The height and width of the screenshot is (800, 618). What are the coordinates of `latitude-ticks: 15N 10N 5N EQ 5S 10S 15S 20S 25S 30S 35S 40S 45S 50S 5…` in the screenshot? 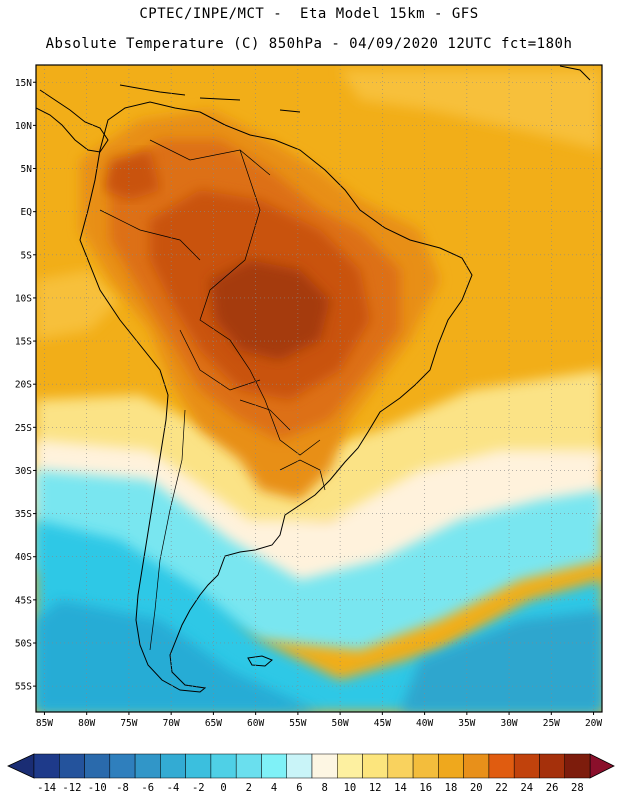 It's located at (25, 385).